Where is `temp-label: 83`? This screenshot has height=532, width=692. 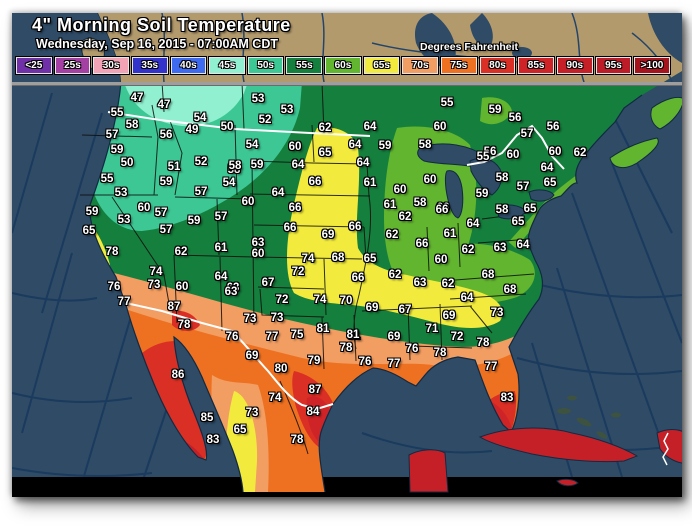
temp-label: 83 is located at coordinates (213, 440).